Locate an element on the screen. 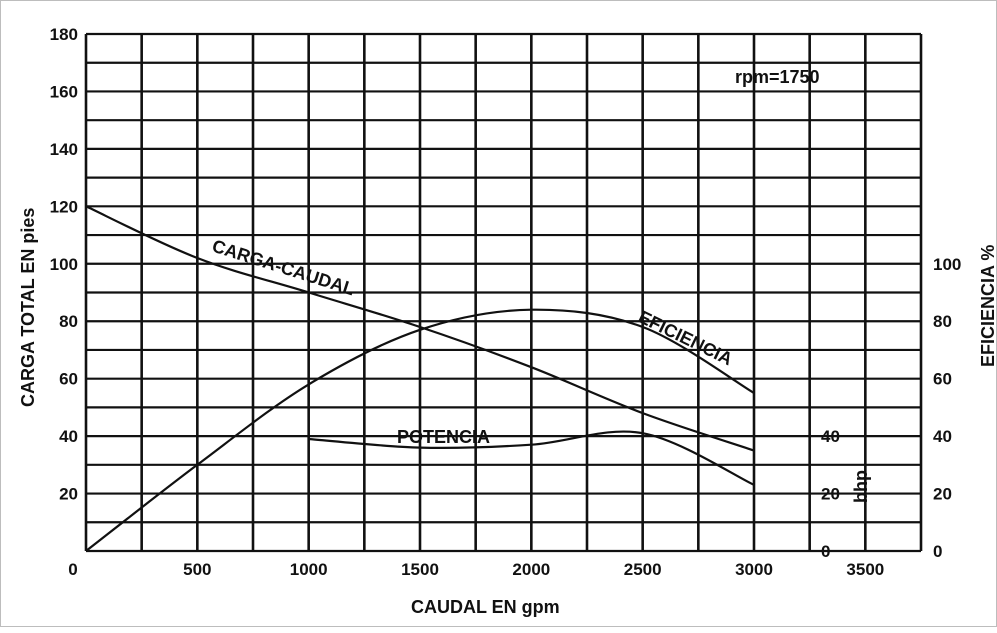  x-axis-title: CAUDAL EN gpm is located at coordinates (485, 607).